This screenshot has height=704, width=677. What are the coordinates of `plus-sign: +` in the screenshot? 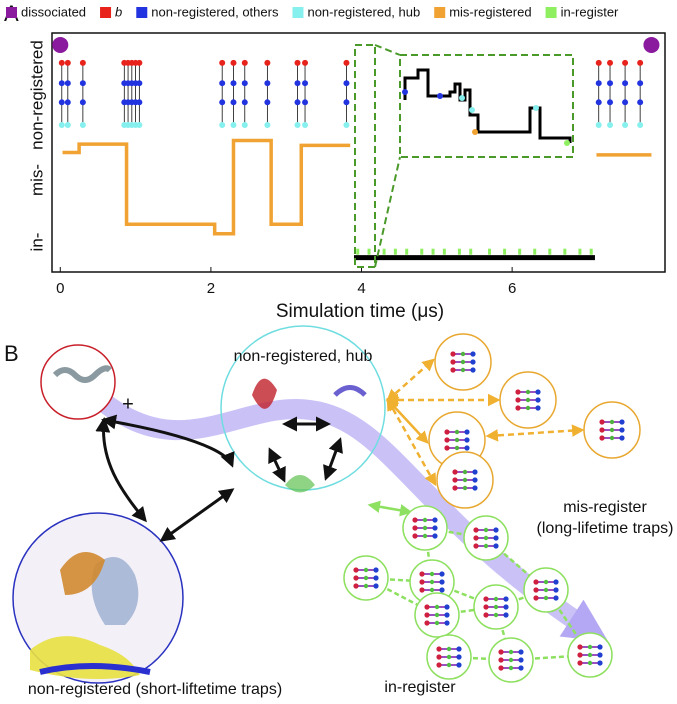 It's located at (128, 404).